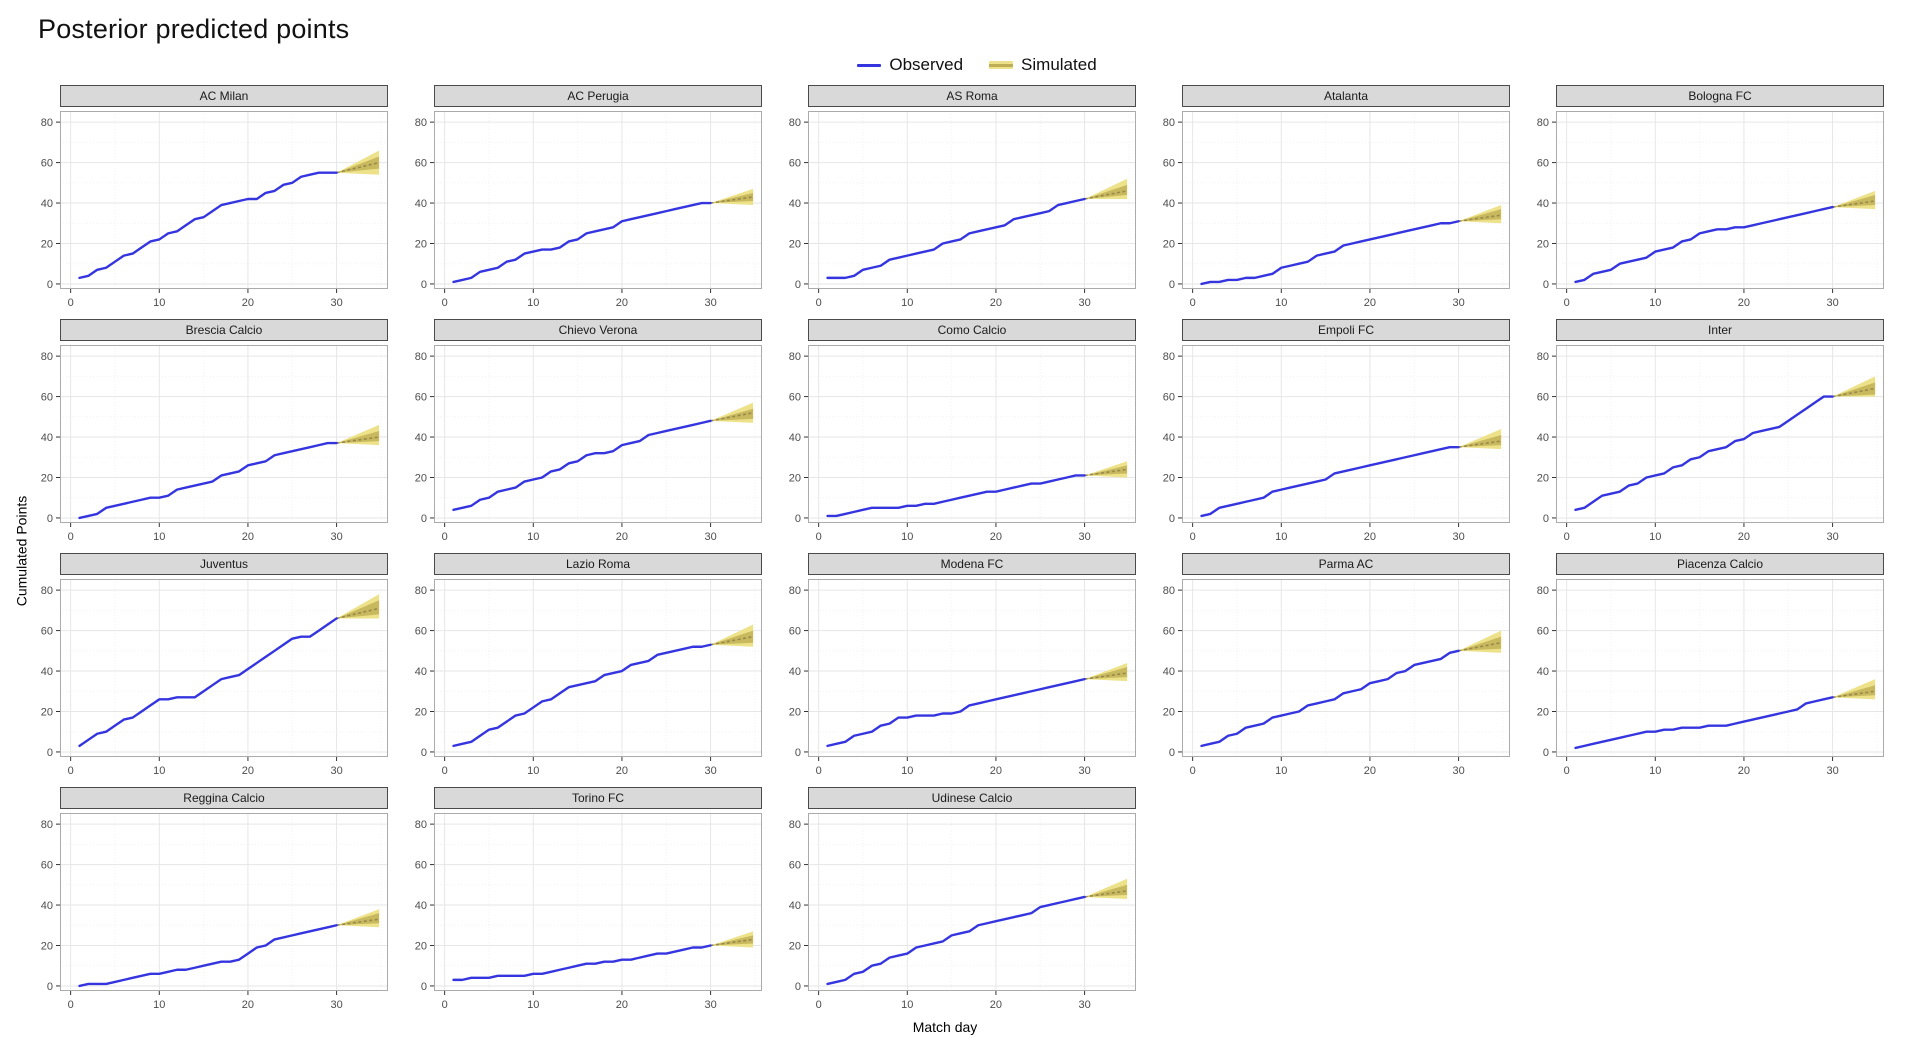 This screenshot has width=1920, height=1045. Describe the element at coordinates (1720, 330) in the screenshot. I see `facet-strip-label: Inter` at that location.